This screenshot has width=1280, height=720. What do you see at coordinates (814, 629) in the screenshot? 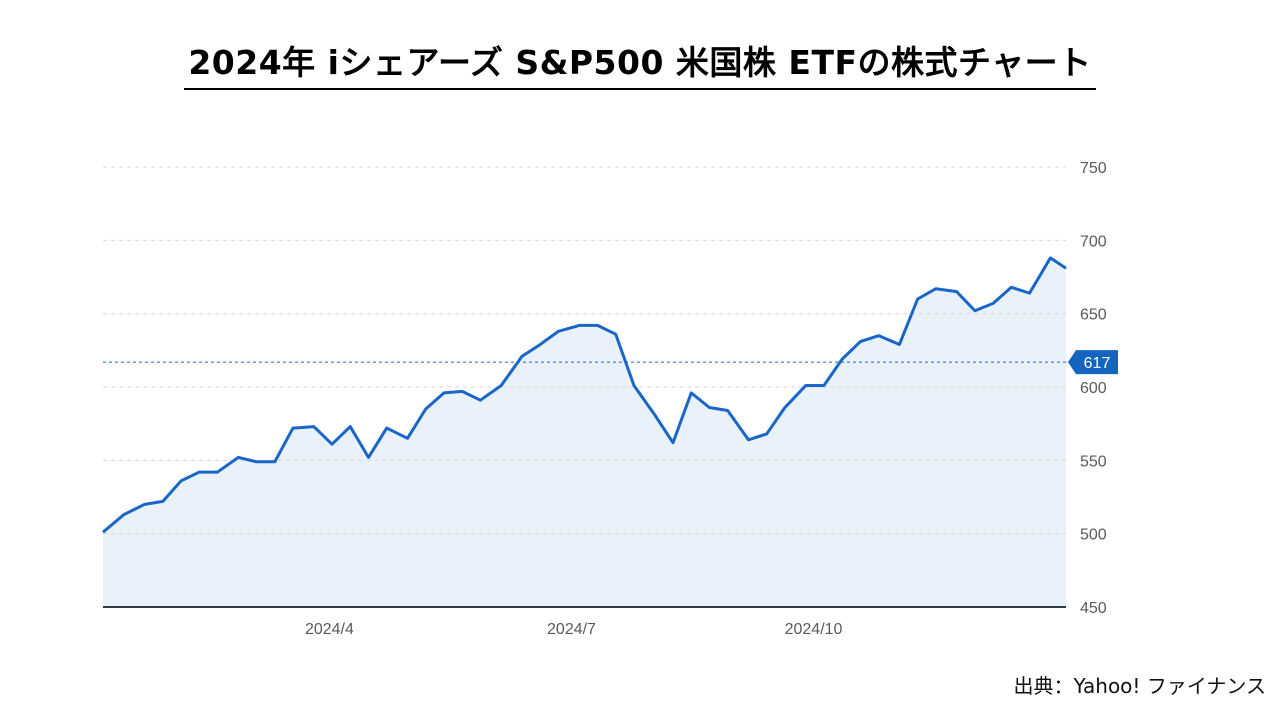
I see `x-tick-label-2: 2024/10` at bounding box center [814, 629].